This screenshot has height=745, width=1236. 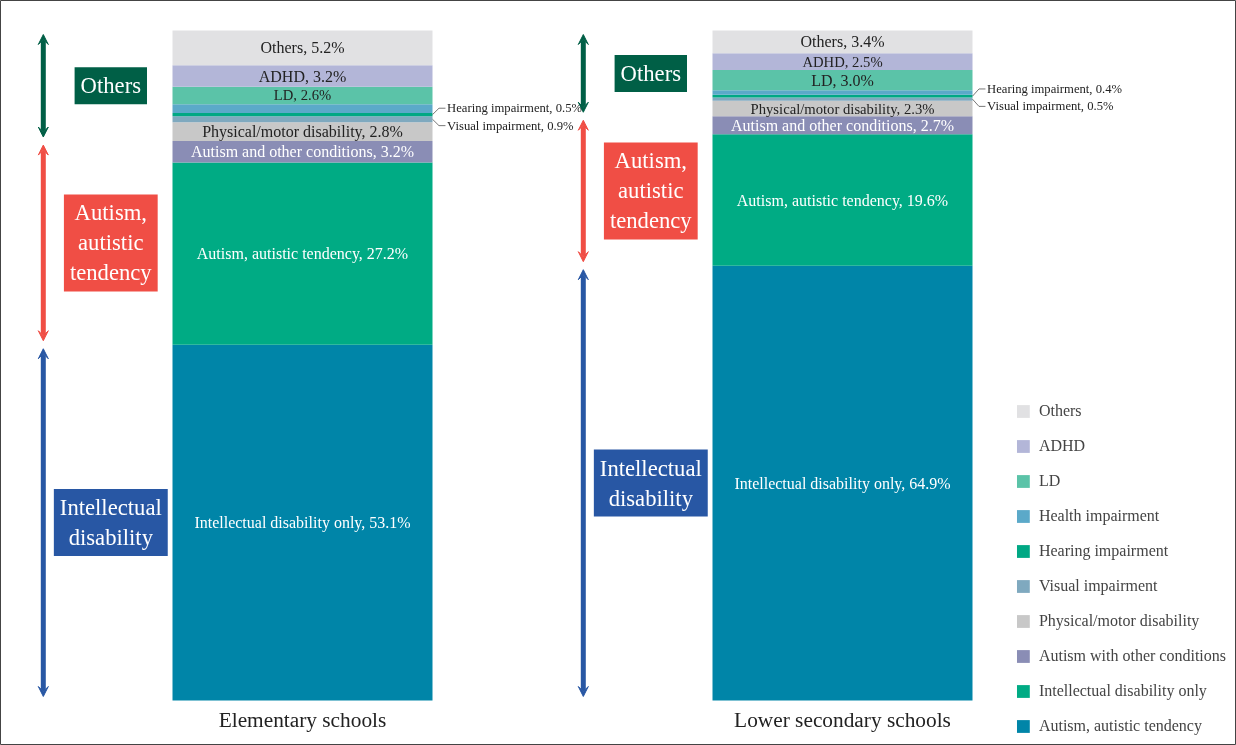 I want to click on data-label: Visual impairment, 0.9%, so click(x=511, y=125).